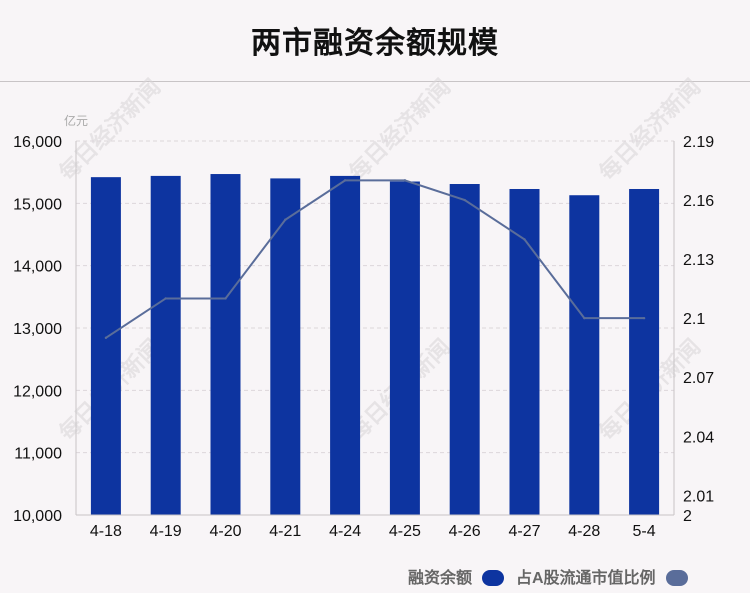  What do you see at coordinates (166, 531) in the screenshot?
I see `x-tick-label: 4-19` at bounding box center [166, 531].